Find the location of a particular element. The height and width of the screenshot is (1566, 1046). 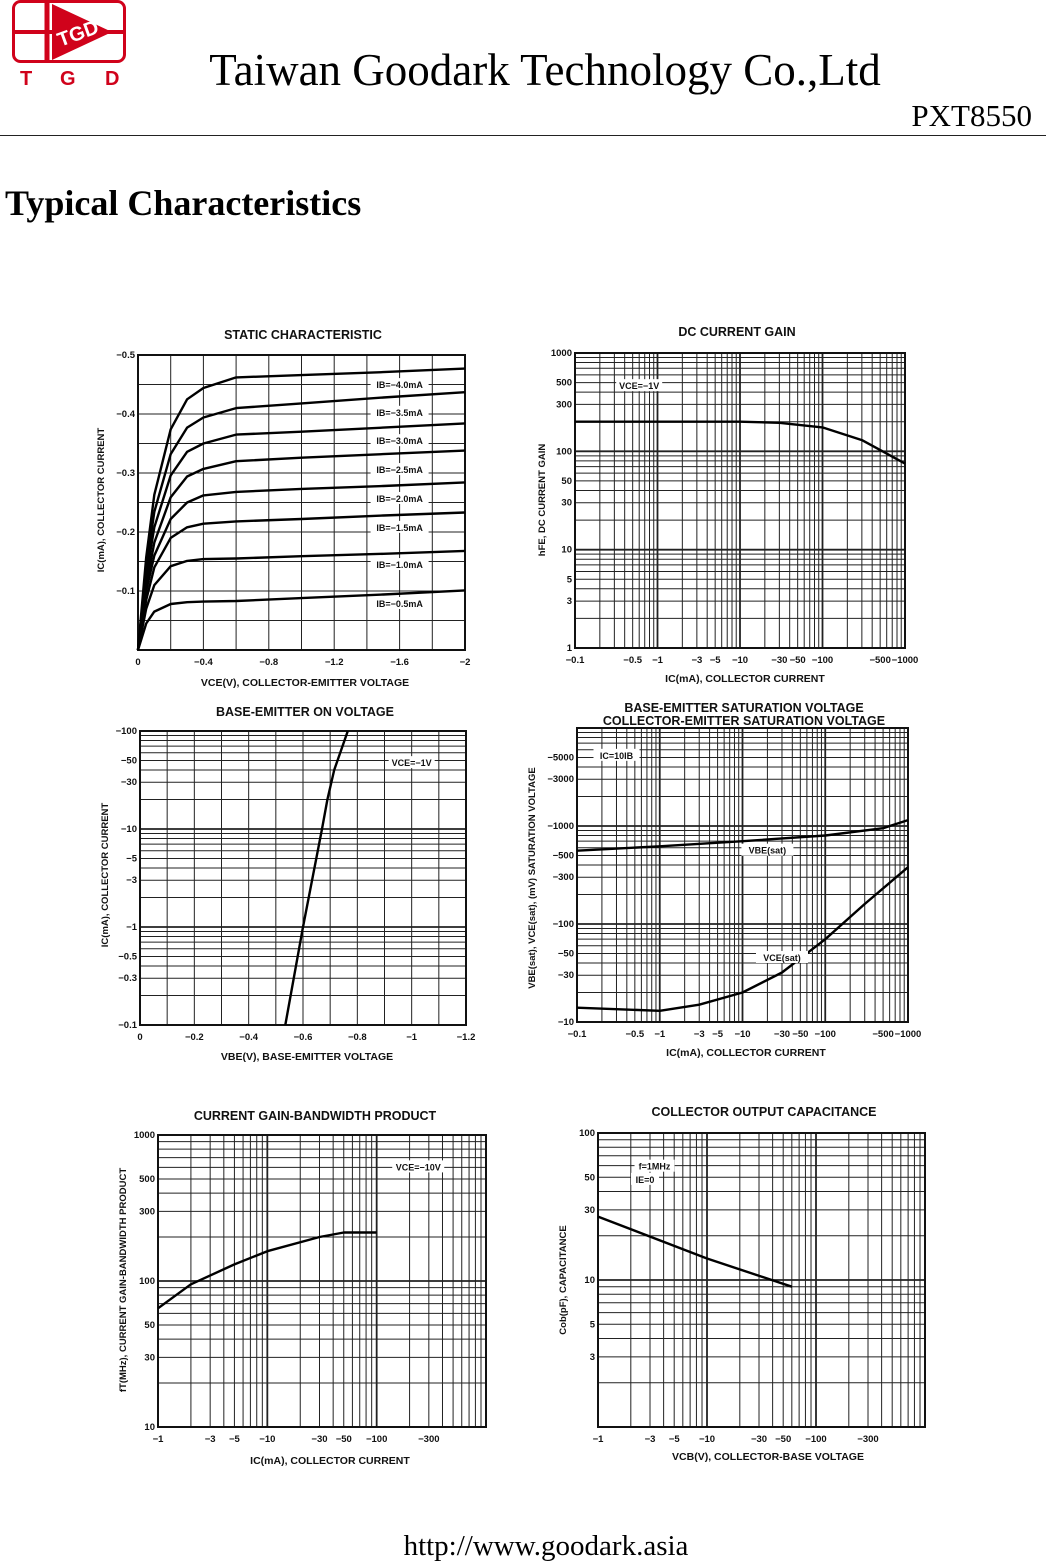

annotation-label: f=1MHz is located at coordinates (655, 1167).